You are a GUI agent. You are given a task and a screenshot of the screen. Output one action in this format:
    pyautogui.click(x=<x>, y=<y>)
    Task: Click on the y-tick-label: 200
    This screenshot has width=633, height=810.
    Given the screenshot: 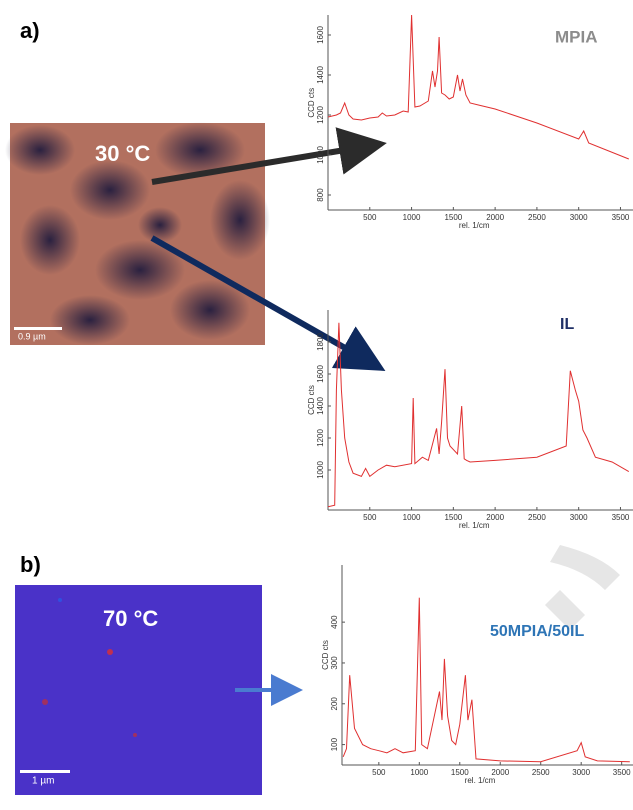 What is the action you would take?
    pyautogui.click(x=334, y=704)
    